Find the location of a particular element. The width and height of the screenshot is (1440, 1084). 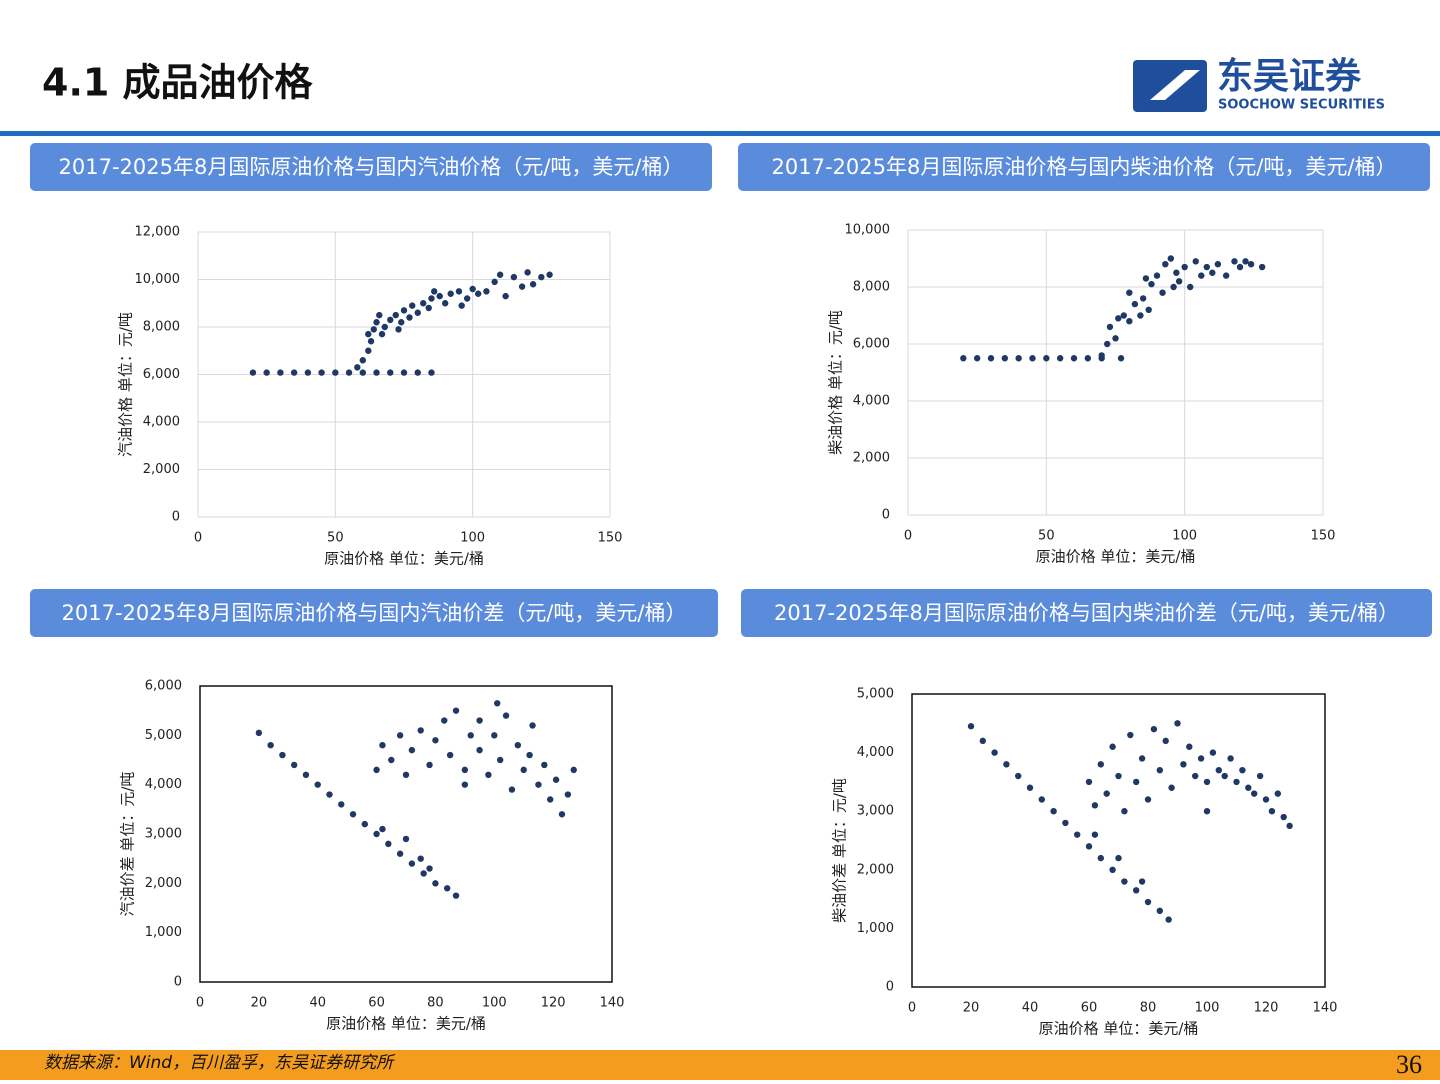

chart-title: 2017-2025年8月国际原油价格与国内汽油价差（元/吨，美元/桶） is located at coordinates (374, 613).